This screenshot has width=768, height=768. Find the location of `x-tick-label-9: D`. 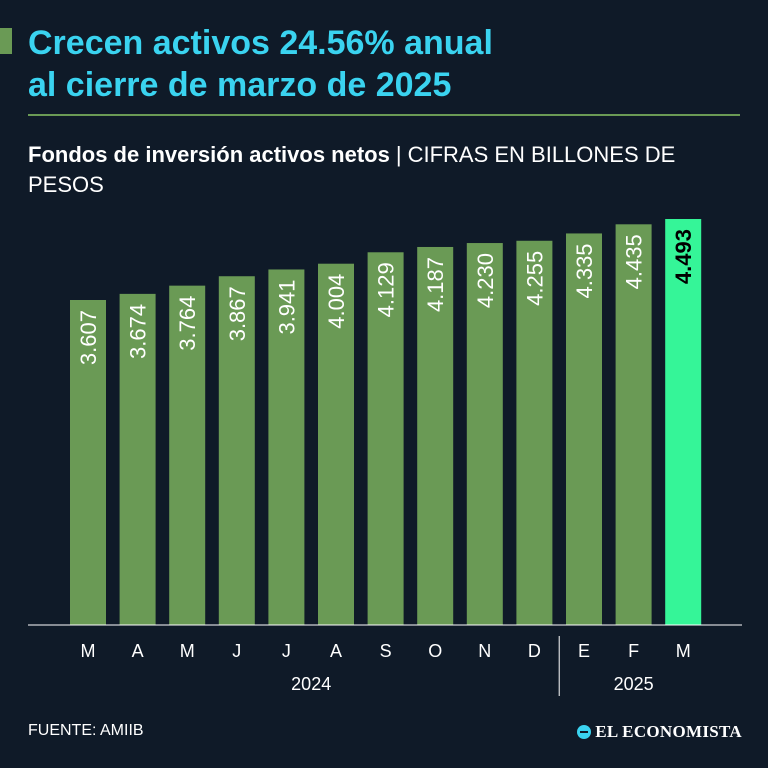

x-tick-label-9: D is located at coordinates (534, 651).